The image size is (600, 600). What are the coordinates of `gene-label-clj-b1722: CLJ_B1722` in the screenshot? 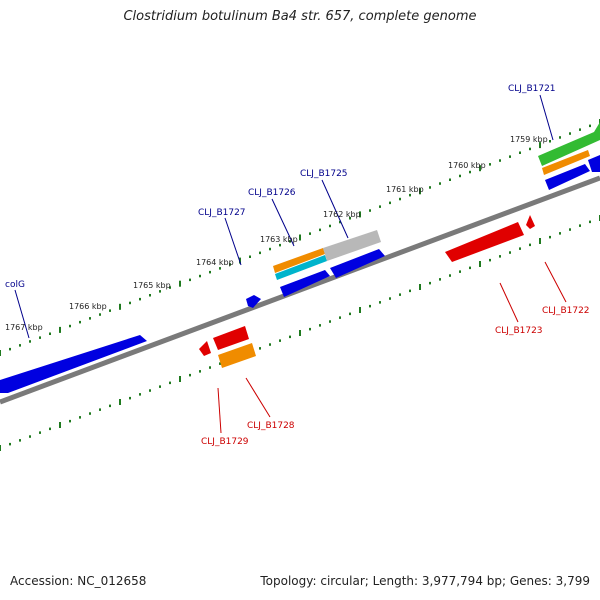 It's located at (566, 311).